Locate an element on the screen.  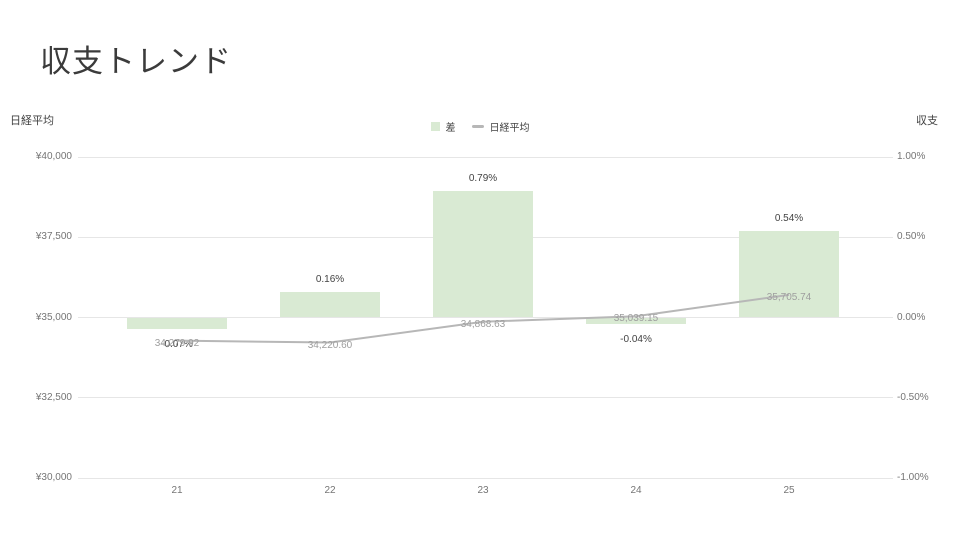
x-axis-label: 23 is located at coordinates (483, 490).